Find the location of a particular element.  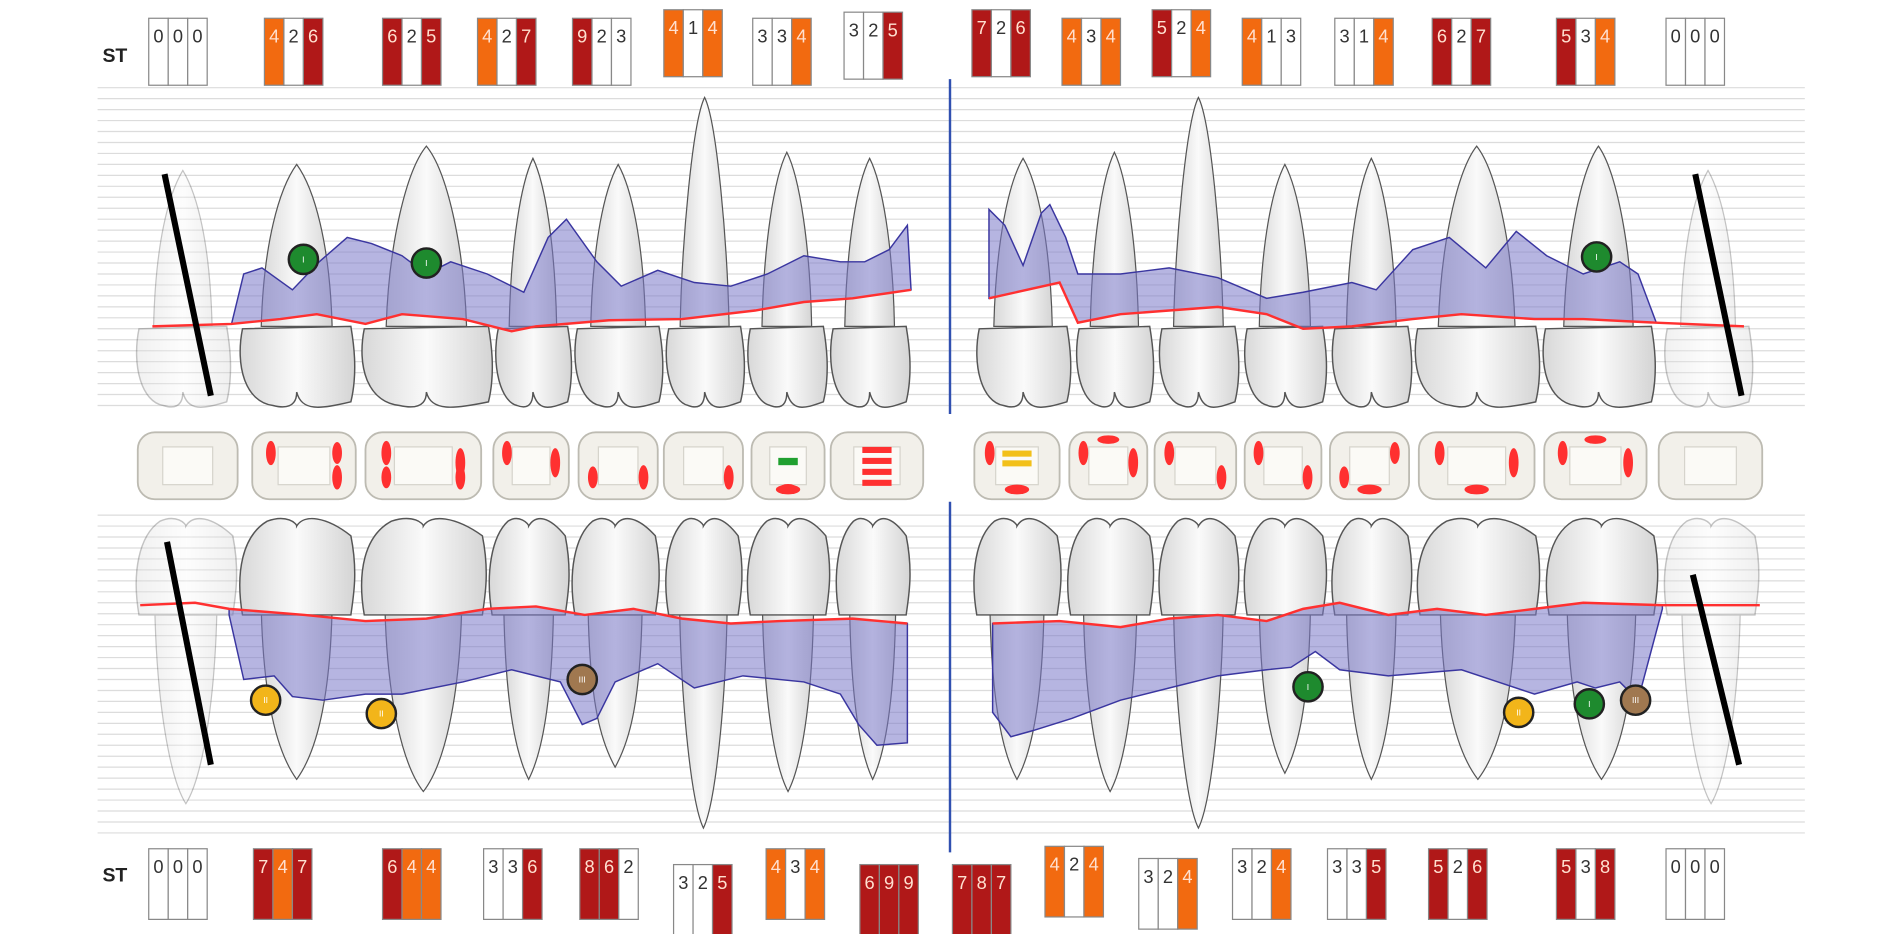

furcation-grade: III is located at coordinates (1635, 700).